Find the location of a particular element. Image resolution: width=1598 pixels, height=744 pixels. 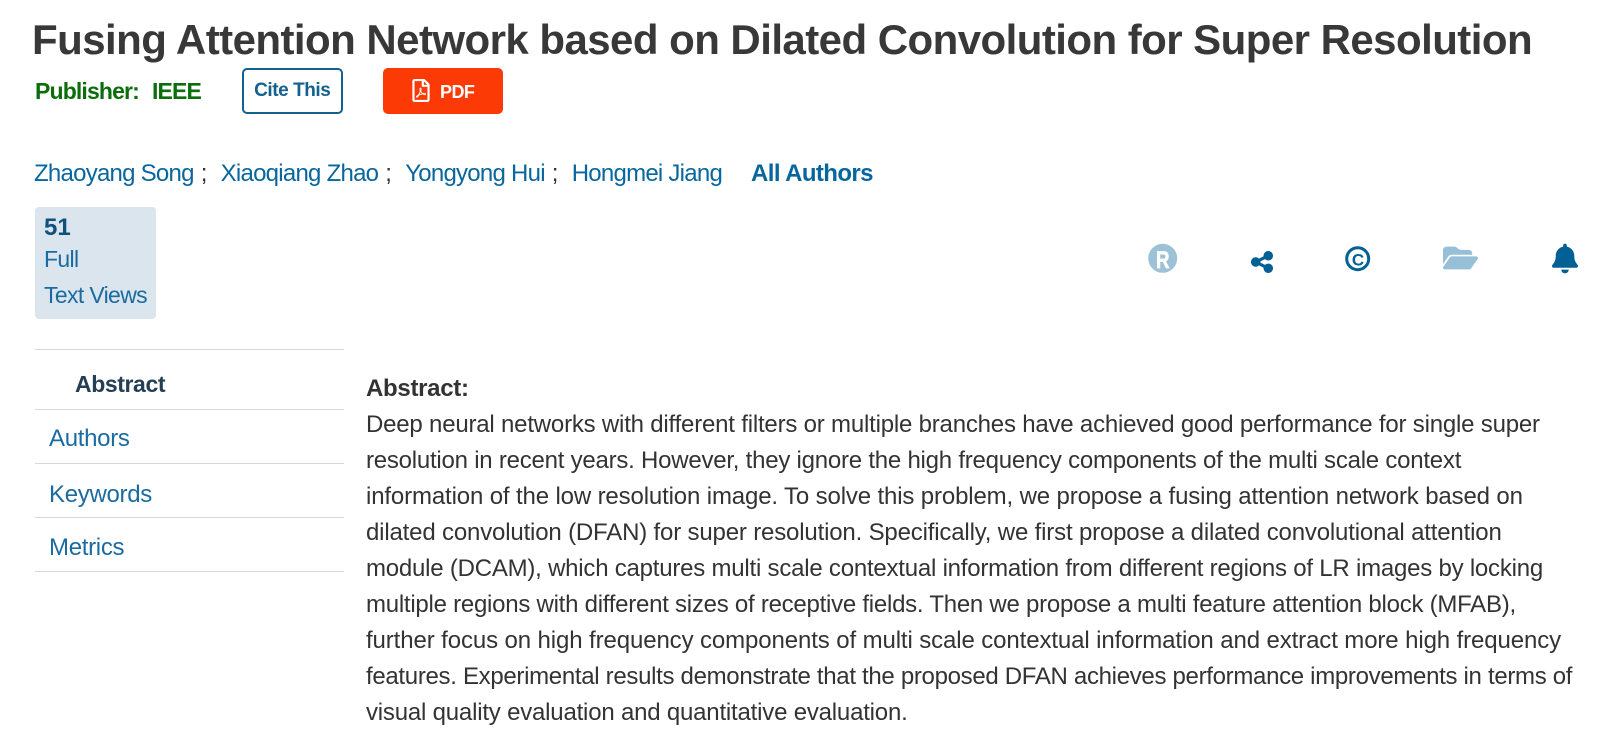

svg-text: R is located at coordinates (1163, 260).